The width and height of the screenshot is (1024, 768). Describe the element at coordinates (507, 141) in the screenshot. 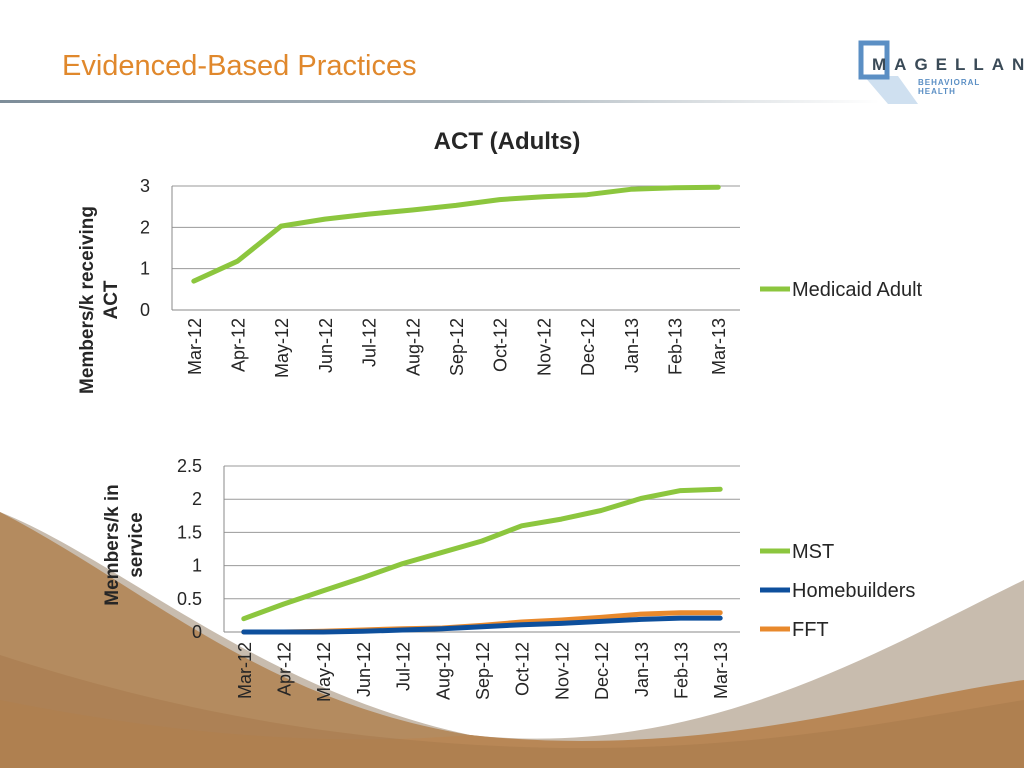

I see `chart-title-act: ACT (Adults)` at that location.